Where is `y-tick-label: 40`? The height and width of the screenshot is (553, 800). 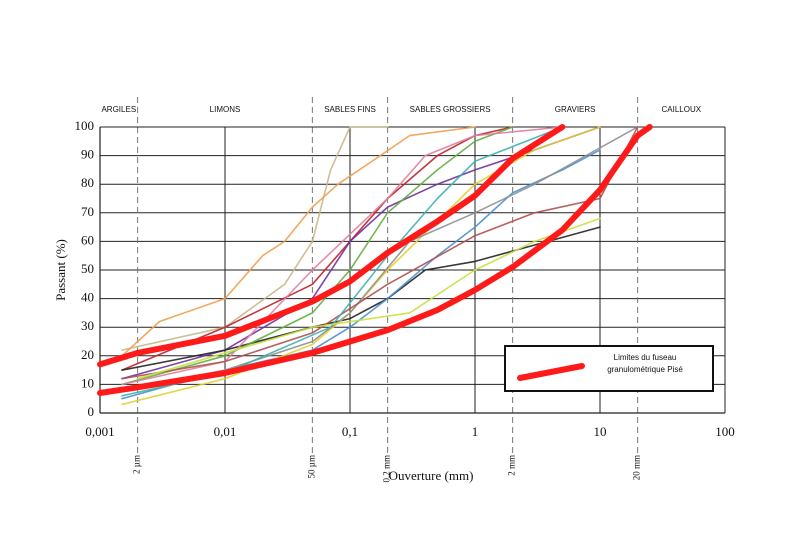
y-tick-label: 40 is located at coordinates (87, 297).